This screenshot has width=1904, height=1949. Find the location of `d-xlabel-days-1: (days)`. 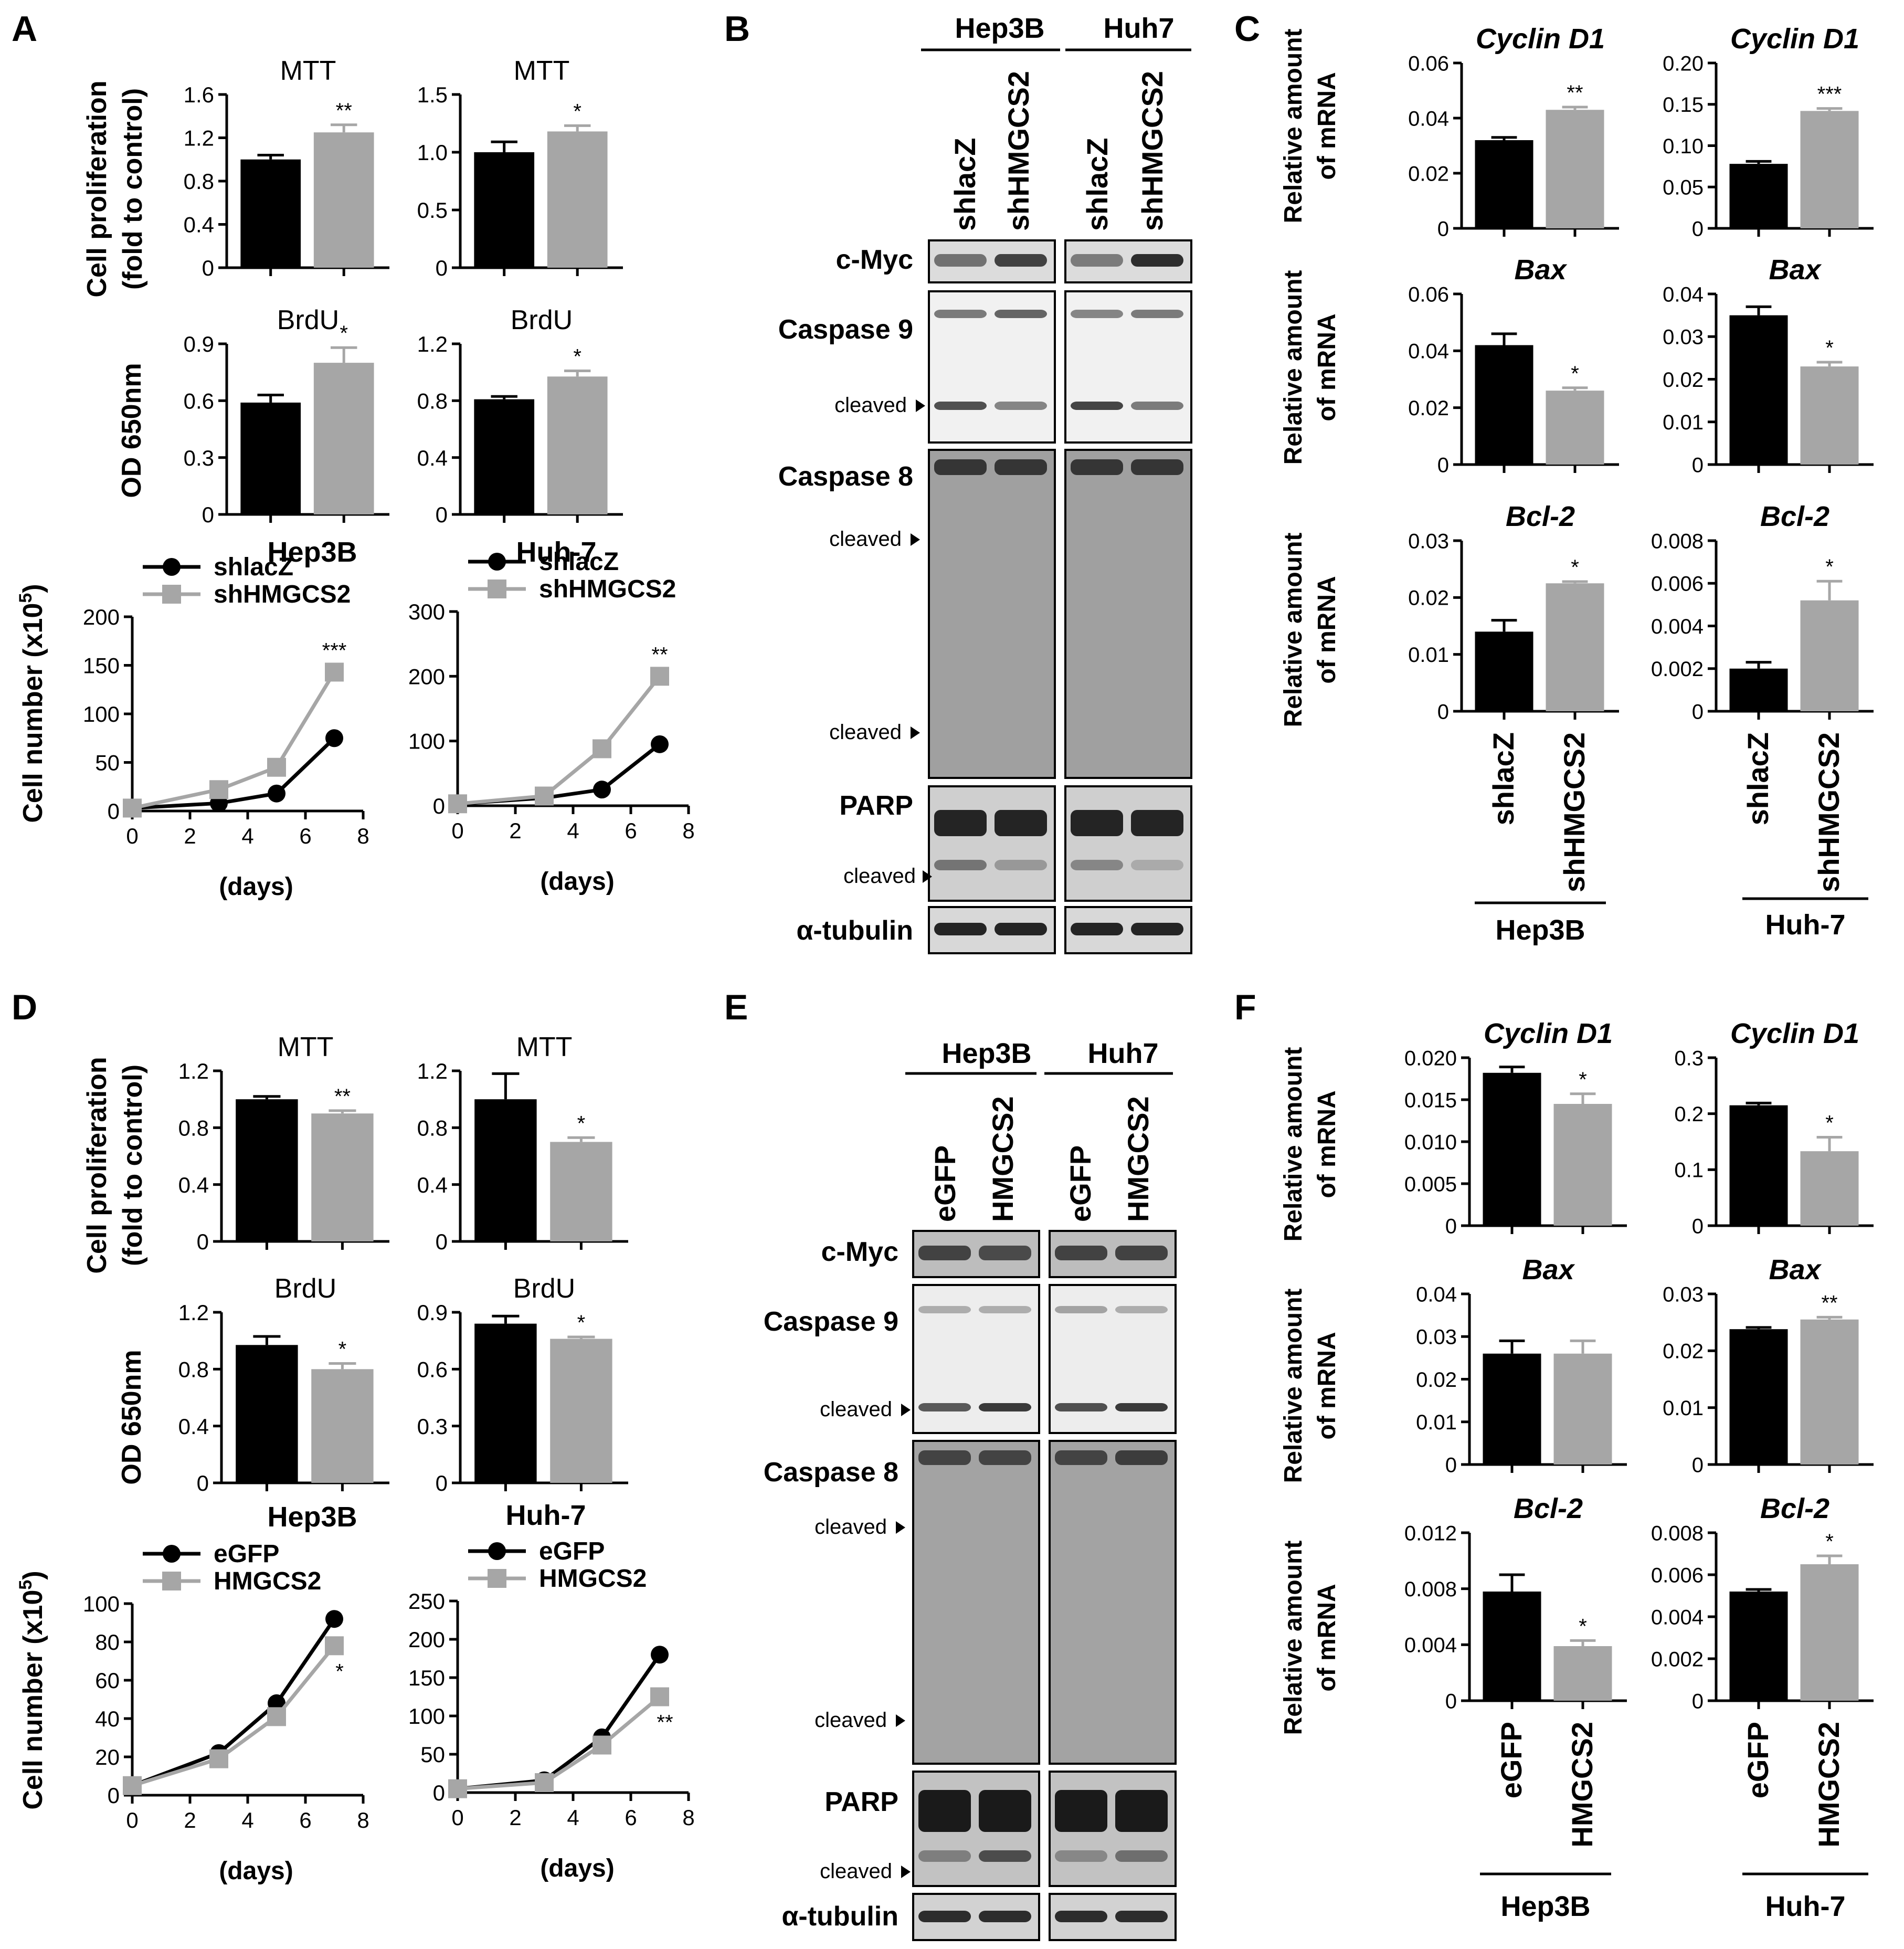

d-xlabel-days-1: (days) is located at coordinates (256, 1871).